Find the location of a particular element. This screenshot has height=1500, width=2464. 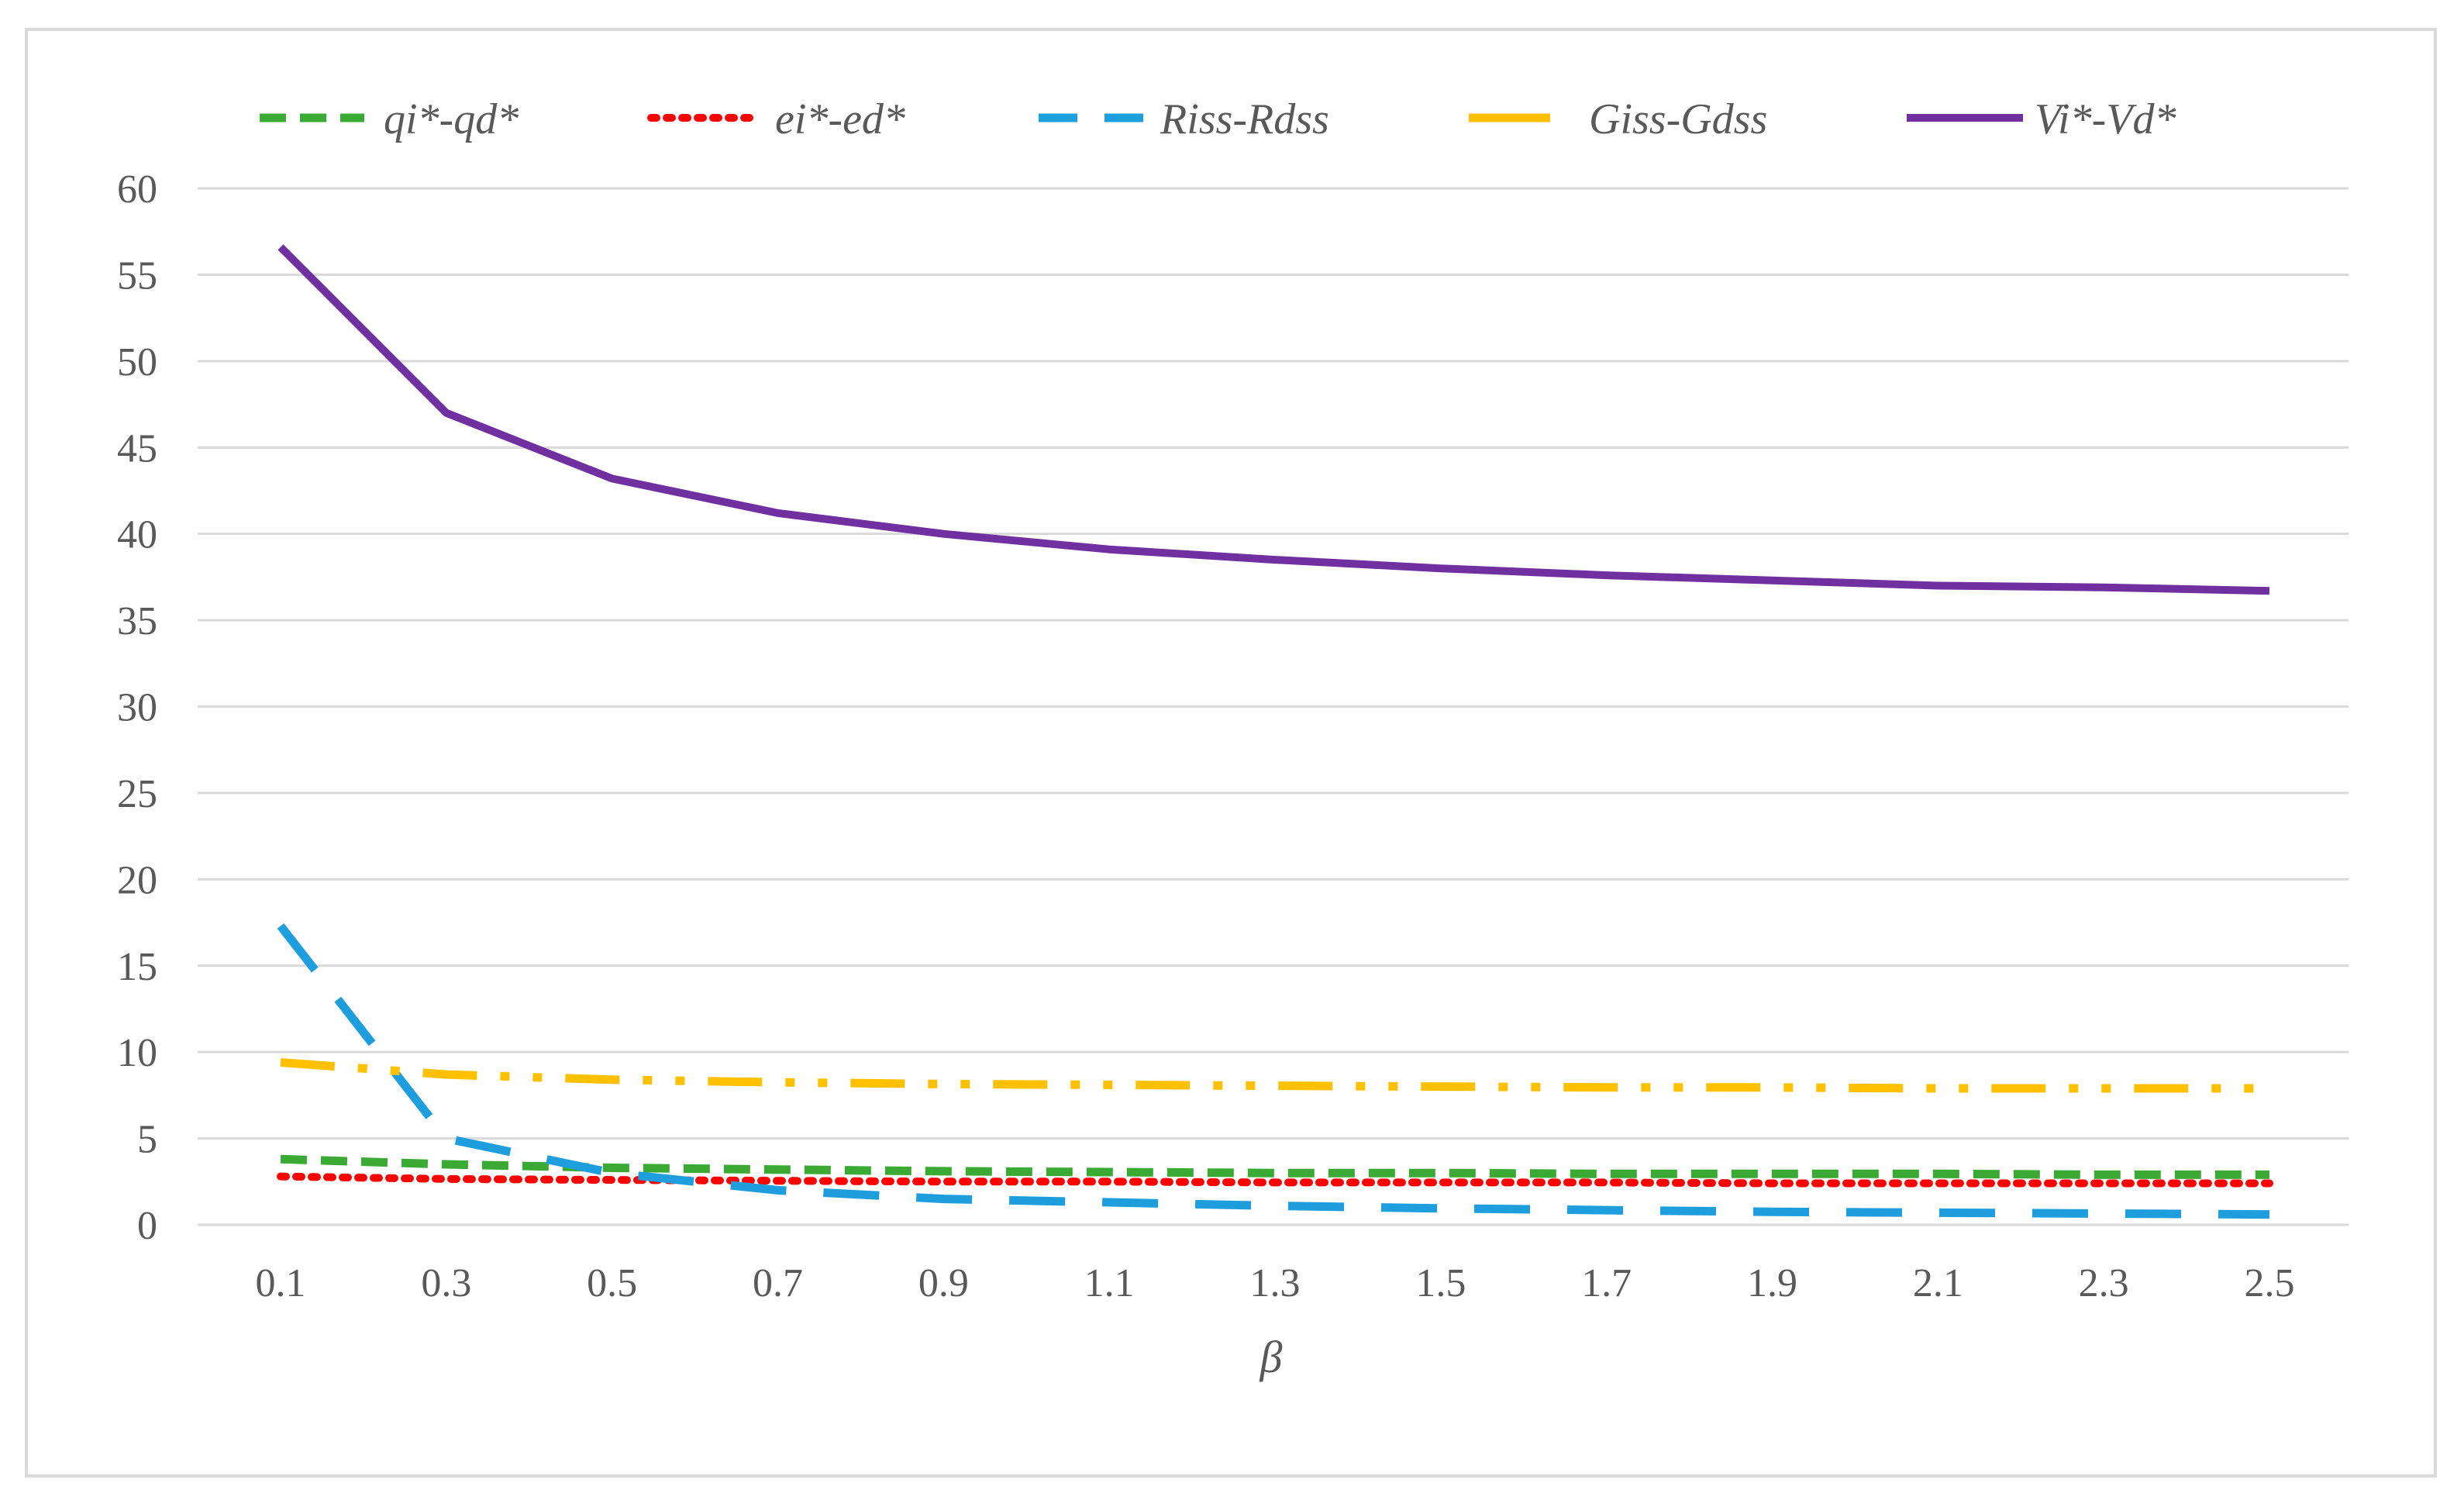

y-tick-label: 40 is located at coordinates (137, 535).